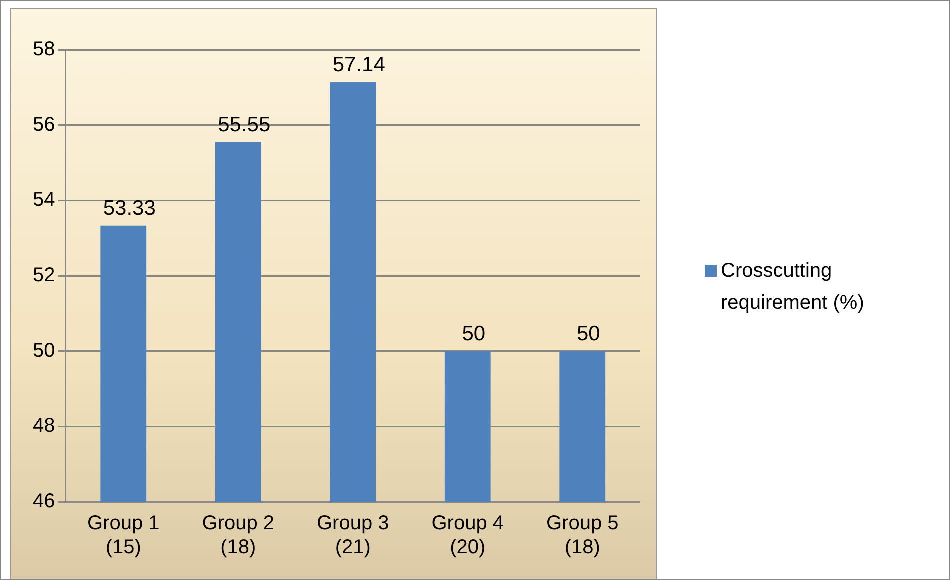 The height and width of the screenshot is (580, 950). Describe the element at coordinates (44, 501) in the screenshot. I see `y-tick-label: 46` at that location.